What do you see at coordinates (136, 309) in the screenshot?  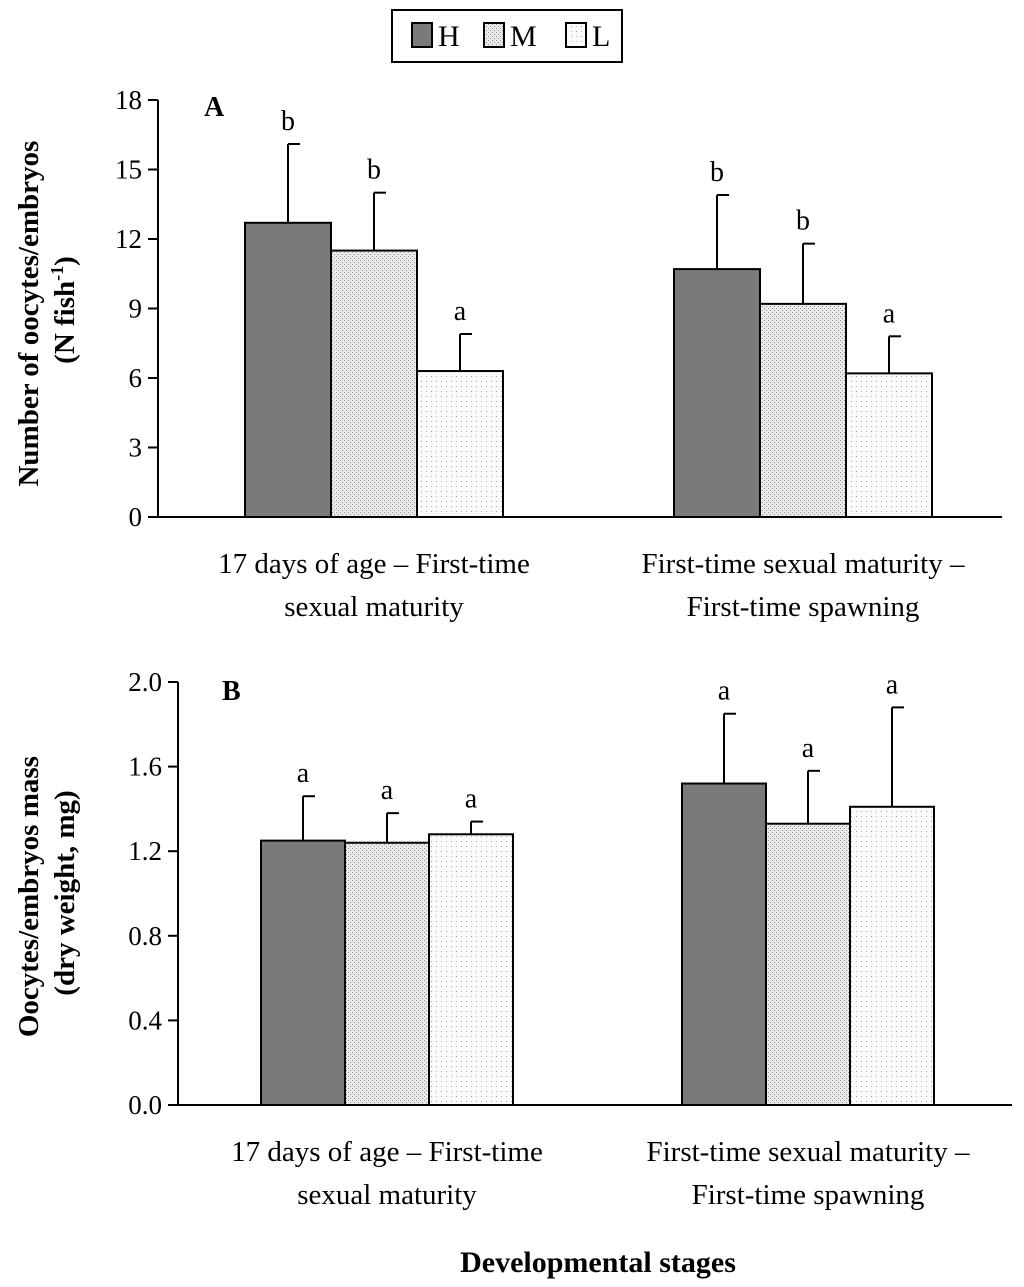 I see `panel-a-y-tick-label: 9` at bounding box center [136, 309].